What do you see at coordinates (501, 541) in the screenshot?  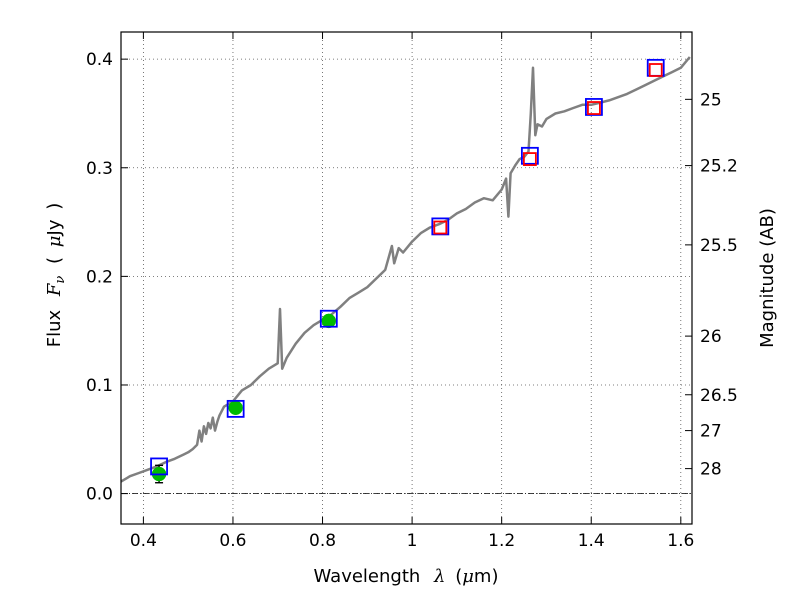 I see `x-tick-label: 1.2` at bounding box center [501, 541].